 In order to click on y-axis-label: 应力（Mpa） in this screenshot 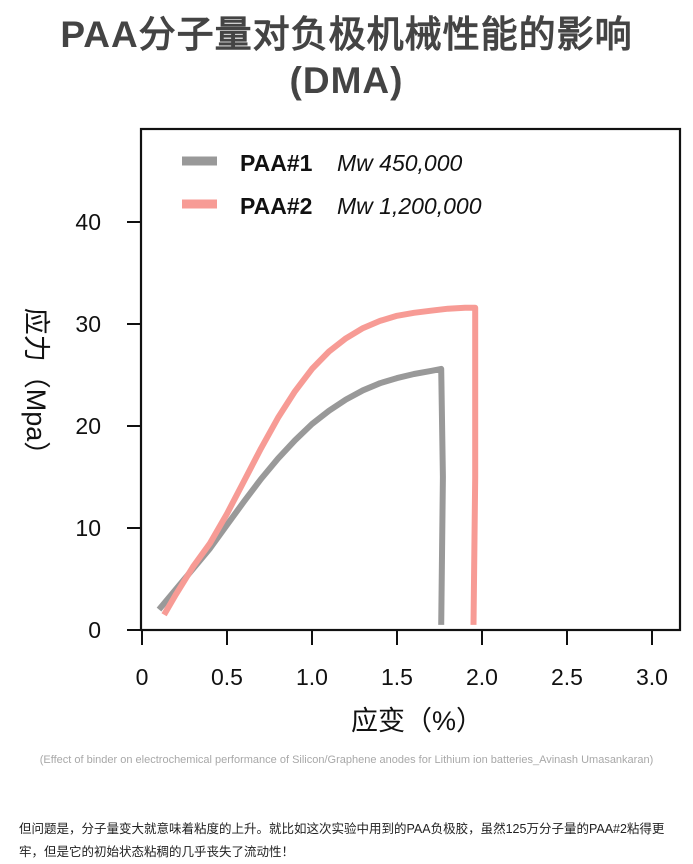, I will do `click(36, 388)`.